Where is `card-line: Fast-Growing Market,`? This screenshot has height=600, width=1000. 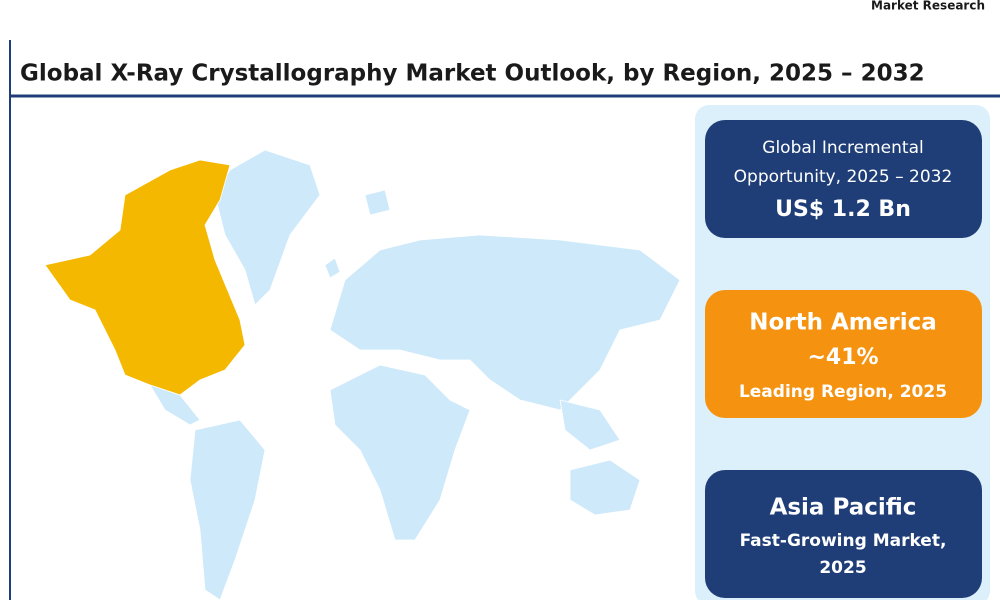 card-line: Fast-Growing Market, is located at coordinates (843, 541).